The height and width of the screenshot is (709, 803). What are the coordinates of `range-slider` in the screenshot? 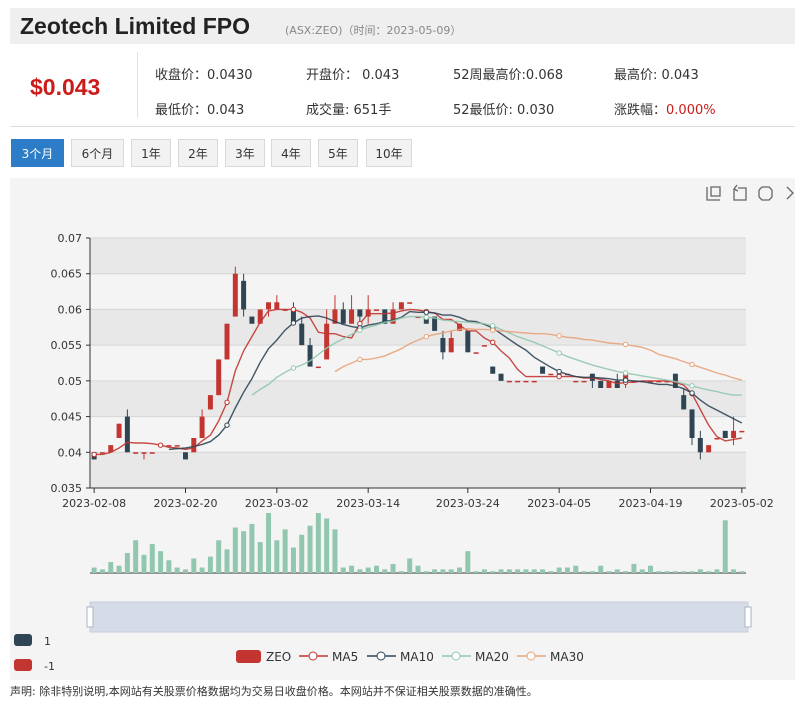 It's located at (419, 617).